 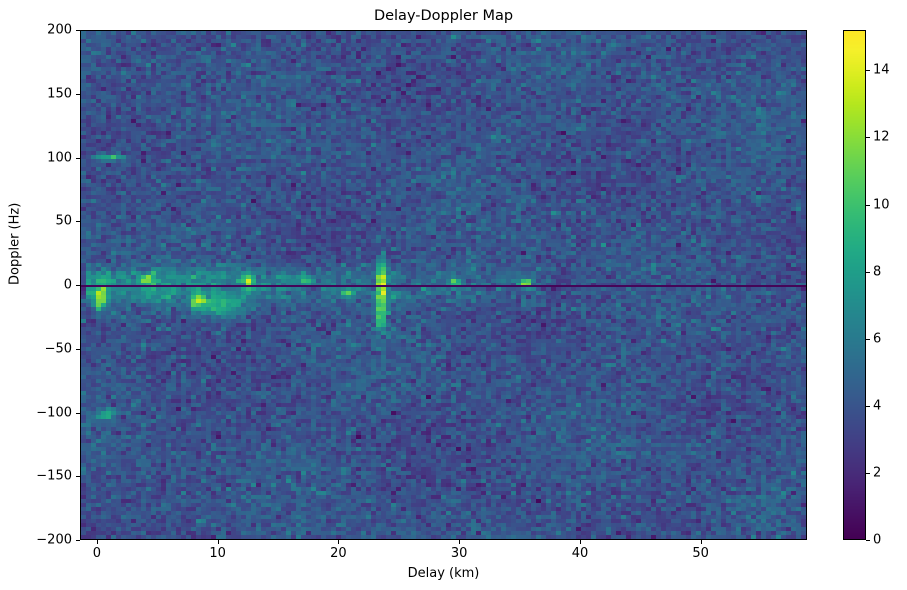 What do you see at coordinates (78, 413) in the screenshot?
I see `y-tick--100` at bounding box center [78, 413].